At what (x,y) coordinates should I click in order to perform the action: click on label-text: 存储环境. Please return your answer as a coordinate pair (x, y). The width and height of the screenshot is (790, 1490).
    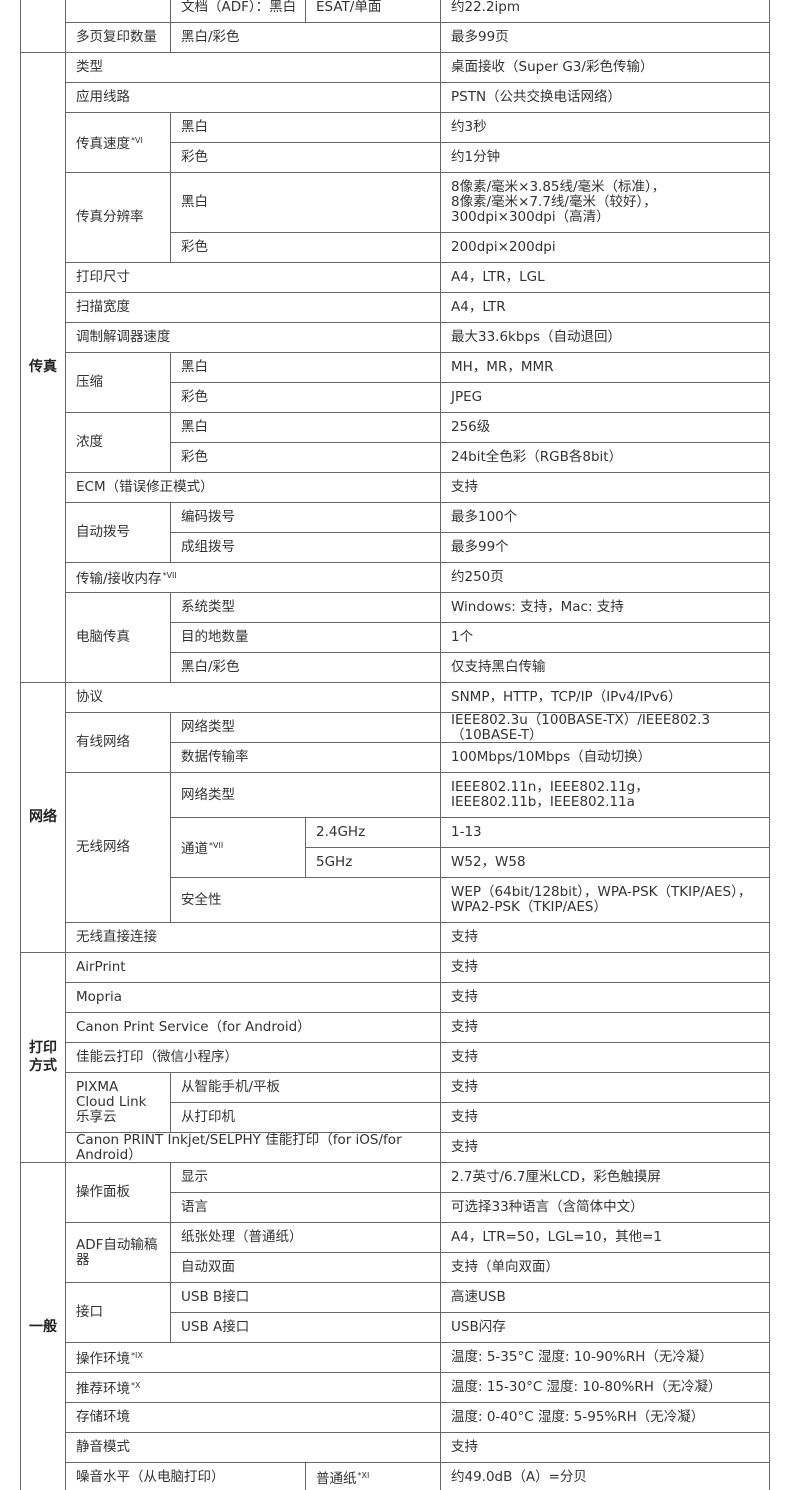
    Looking at the image, I should click on (103, 1417).